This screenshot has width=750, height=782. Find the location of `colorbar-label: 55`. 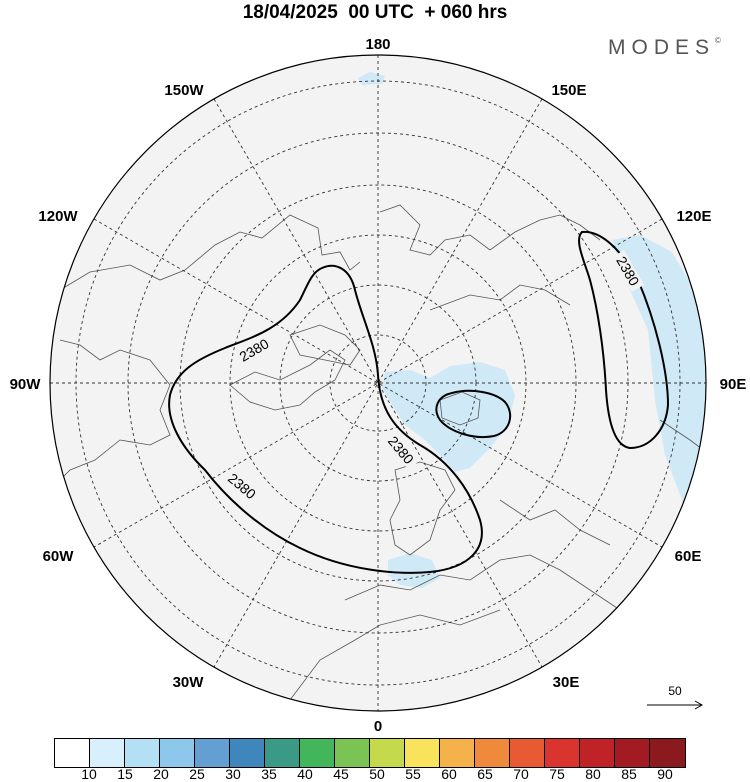

colorbar-label: 55 is located at coordinates (413, 774).